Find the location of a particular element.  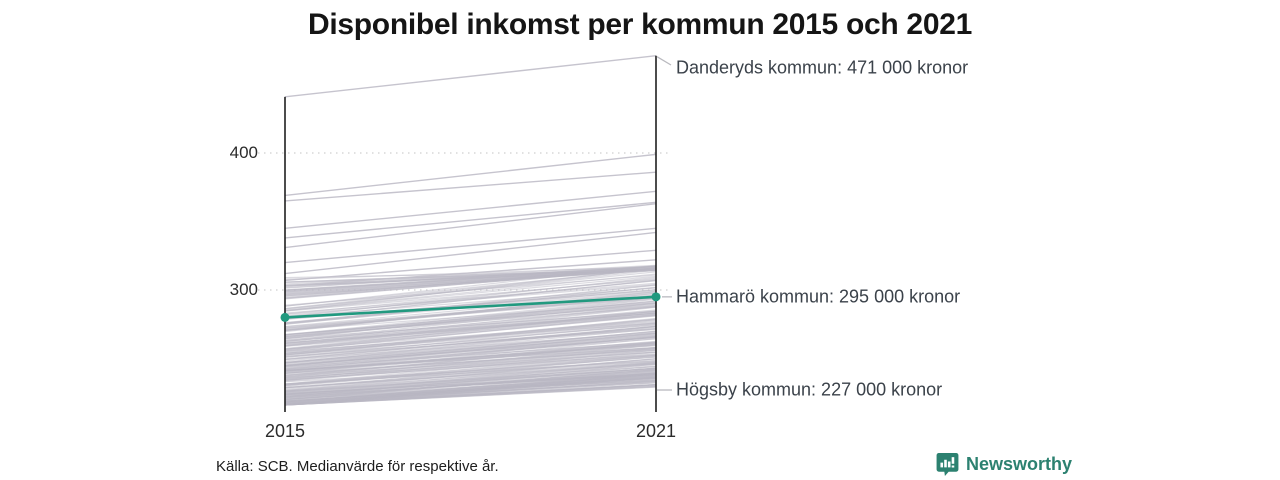

newsworthy-logo-text: Newsworthy is located at coordinates (1019, 464).